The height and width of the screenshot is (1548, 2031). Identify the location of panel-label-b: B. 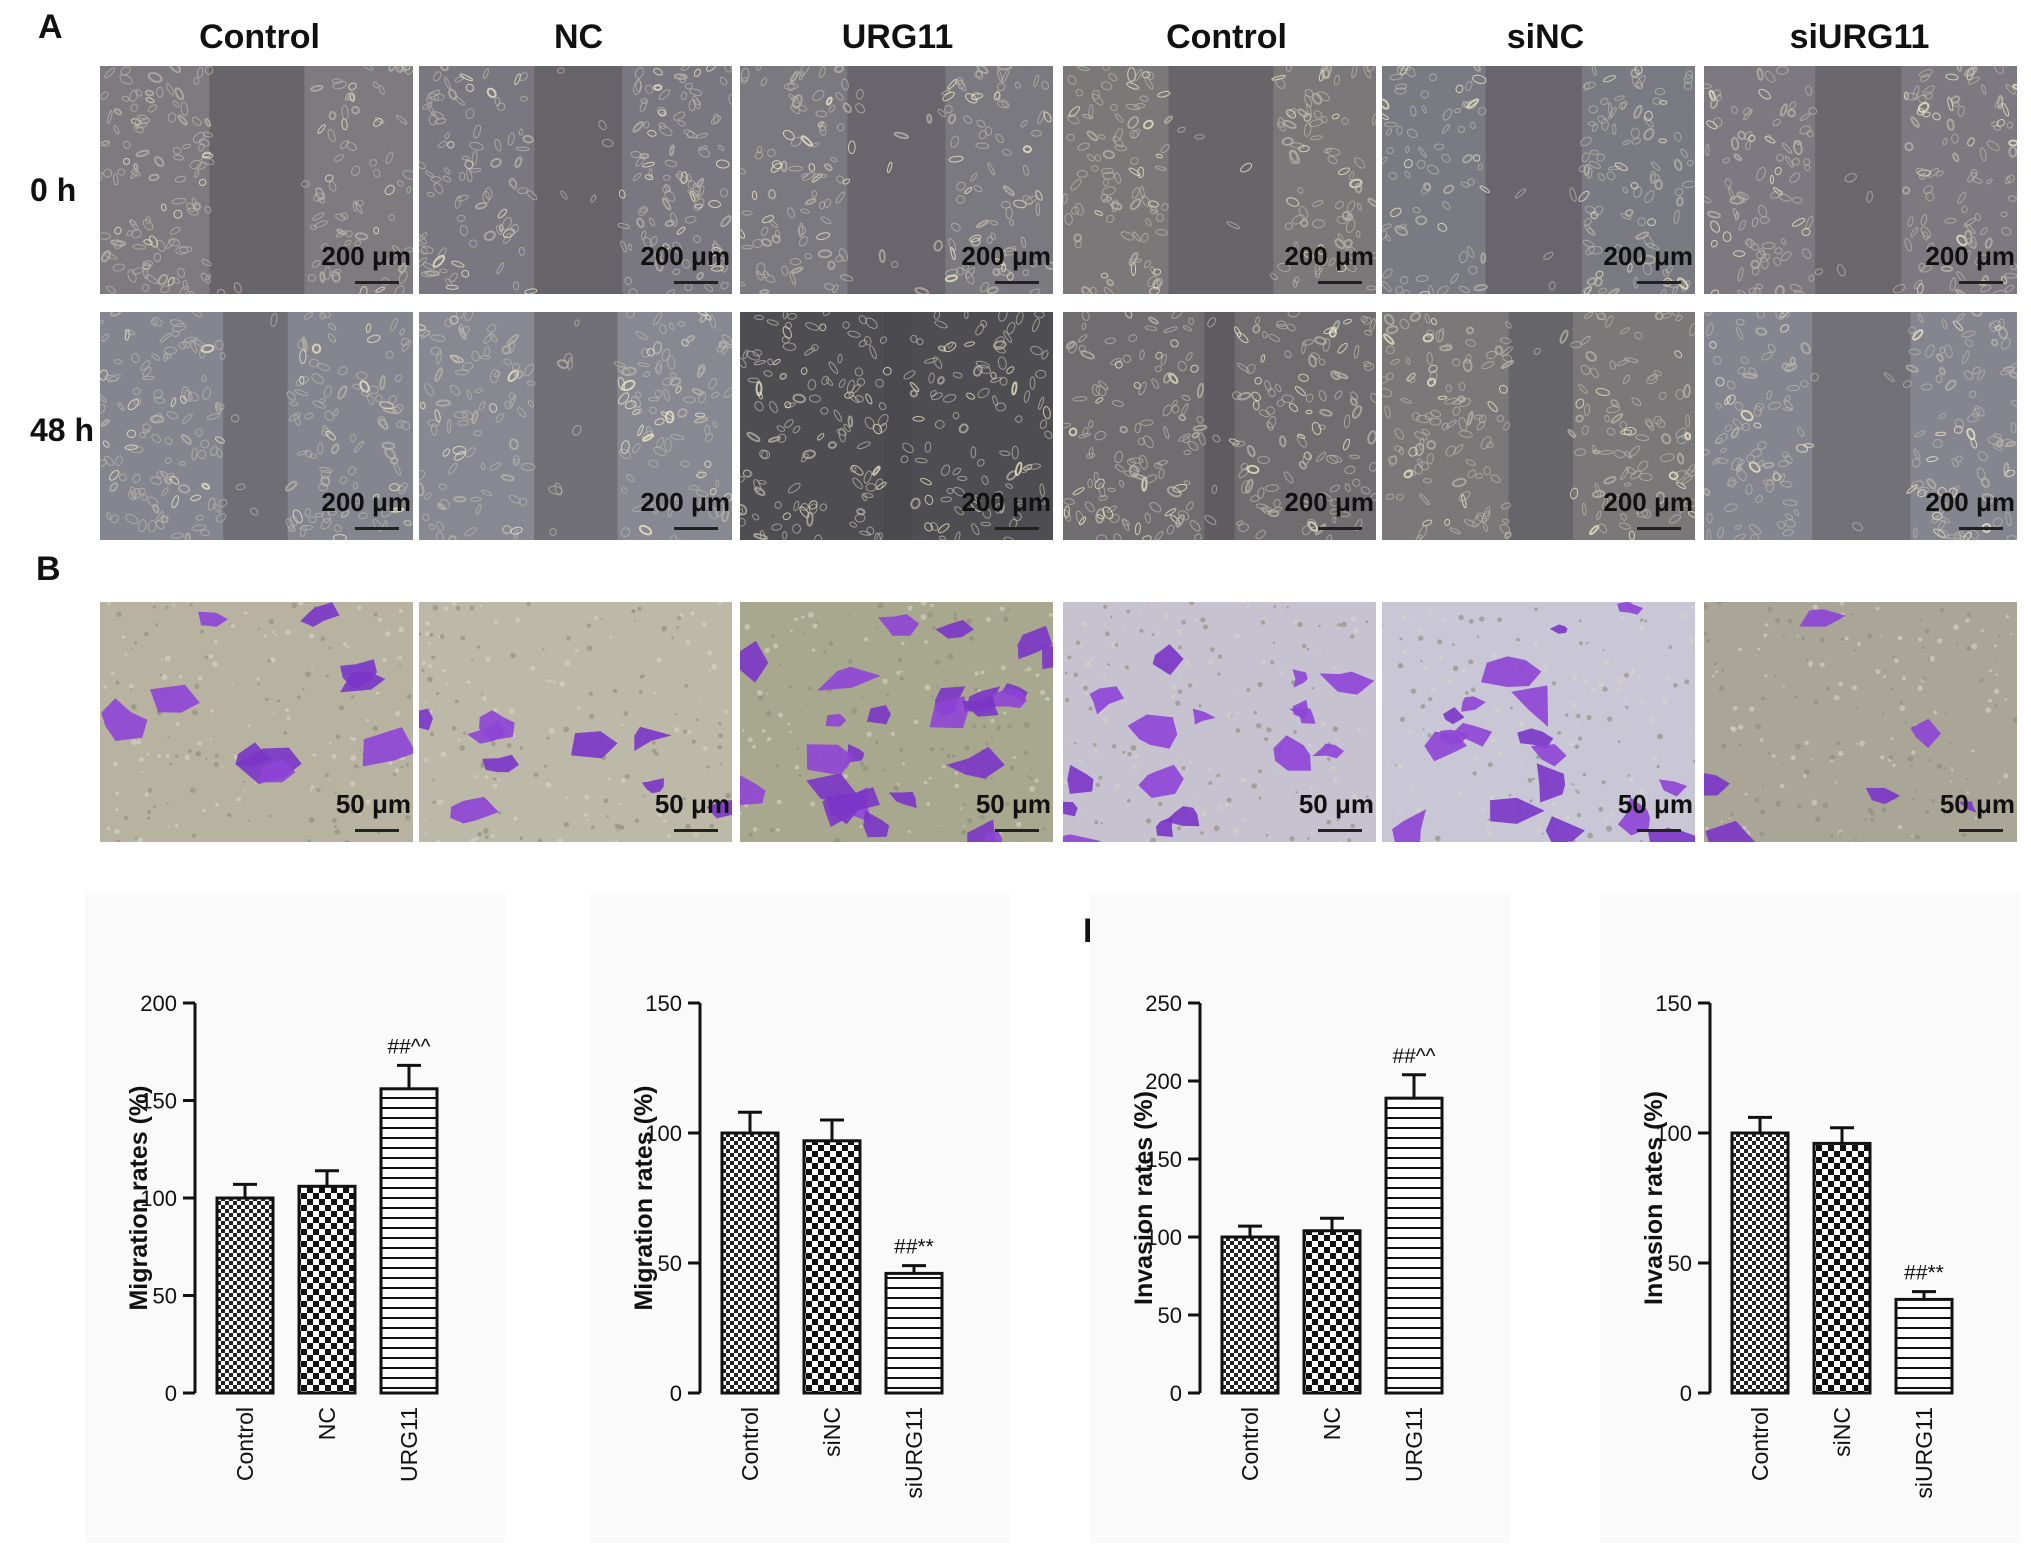
(48, 569).